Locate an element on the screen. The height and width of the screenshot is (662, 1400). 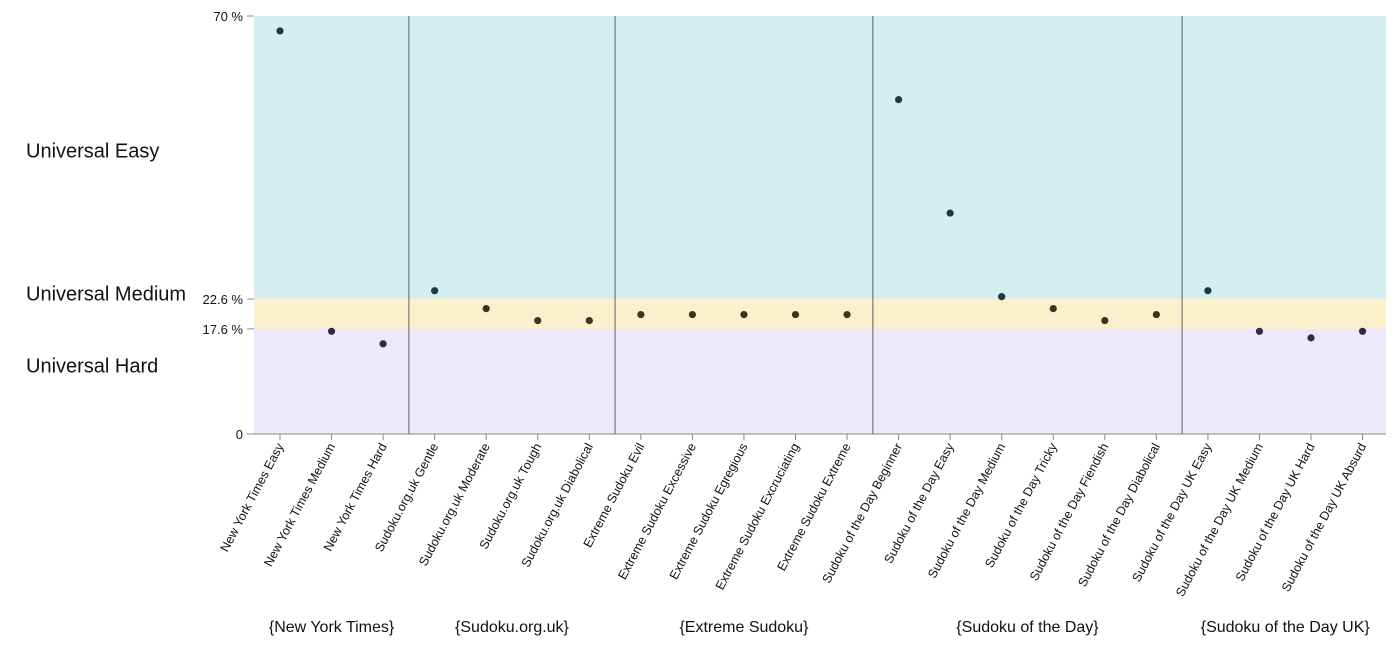
y-tick-label-1: 0 is located at coordinates (239, 434).